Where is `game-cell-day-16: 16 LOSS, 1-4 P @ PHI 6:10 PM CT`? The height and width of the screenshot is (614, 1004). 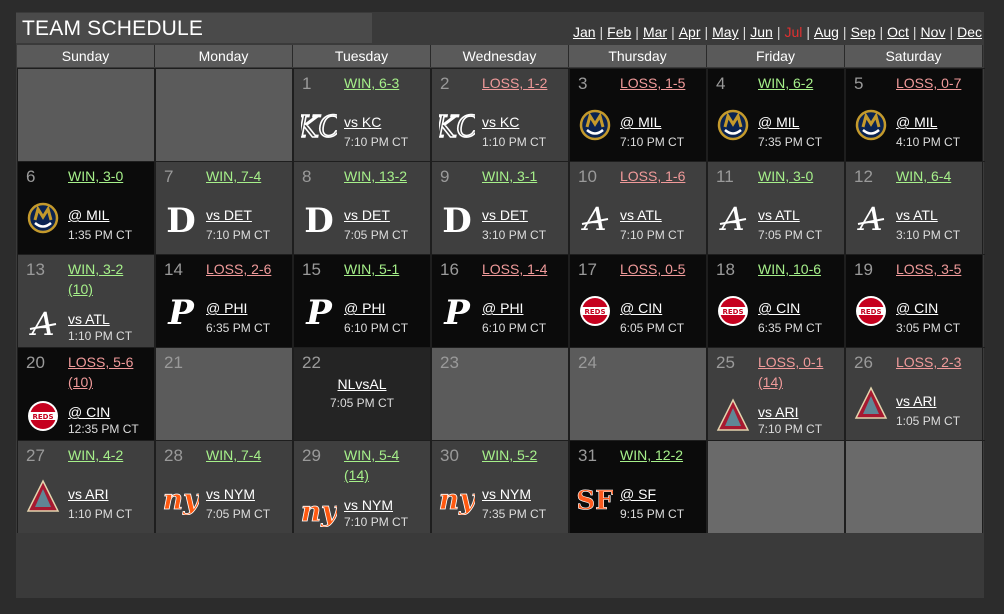
game-cell-day-16: 16 LOSS, 1-4 P @ PHI 6:10 PM CT is located at coordinates (500, 301).